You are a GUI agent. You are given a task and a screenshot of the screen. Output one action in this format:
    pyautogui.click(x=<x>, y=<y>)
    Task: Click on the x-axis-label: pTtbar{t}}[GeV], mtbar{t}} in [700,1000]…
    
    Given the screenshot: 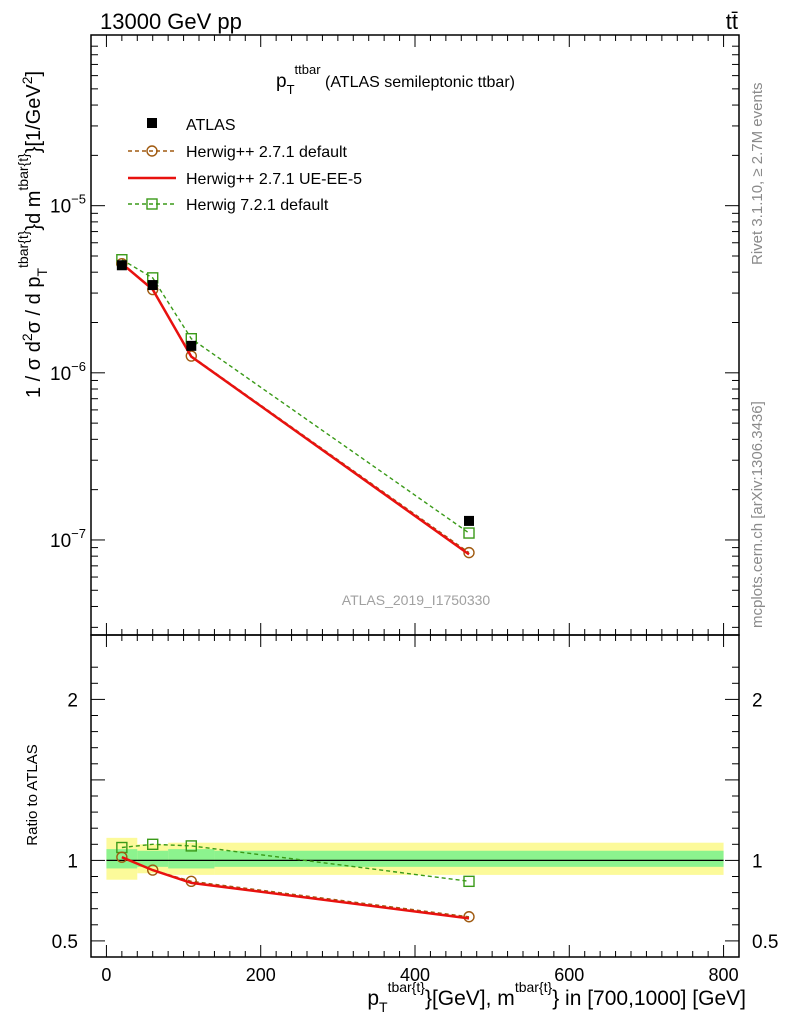 What is the action you would take?
    pyautogui.click(x=556, y=997)
    